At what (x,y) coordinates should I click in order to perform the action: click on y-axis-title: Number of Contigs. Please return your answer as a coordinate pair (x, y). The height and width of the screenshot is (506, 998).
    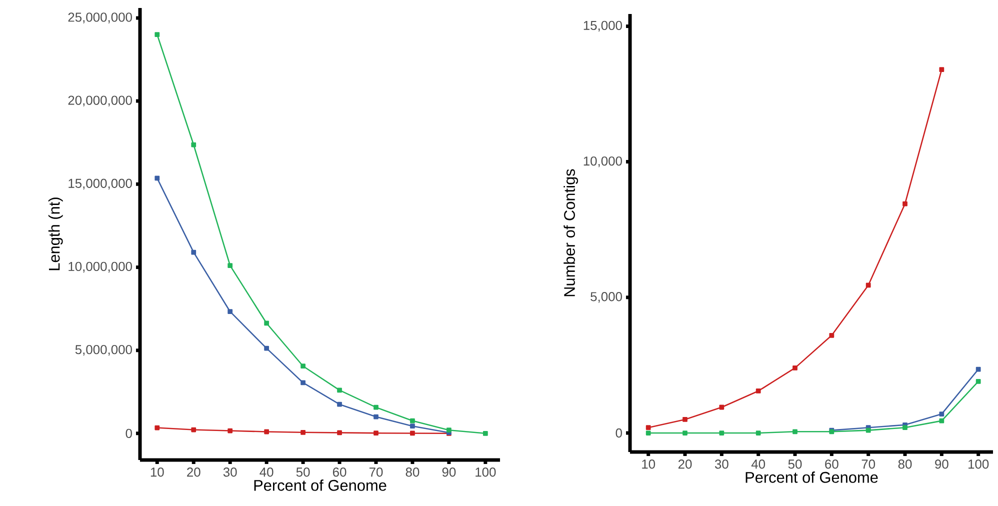
    Looking at the image, I should click on (571, 232).